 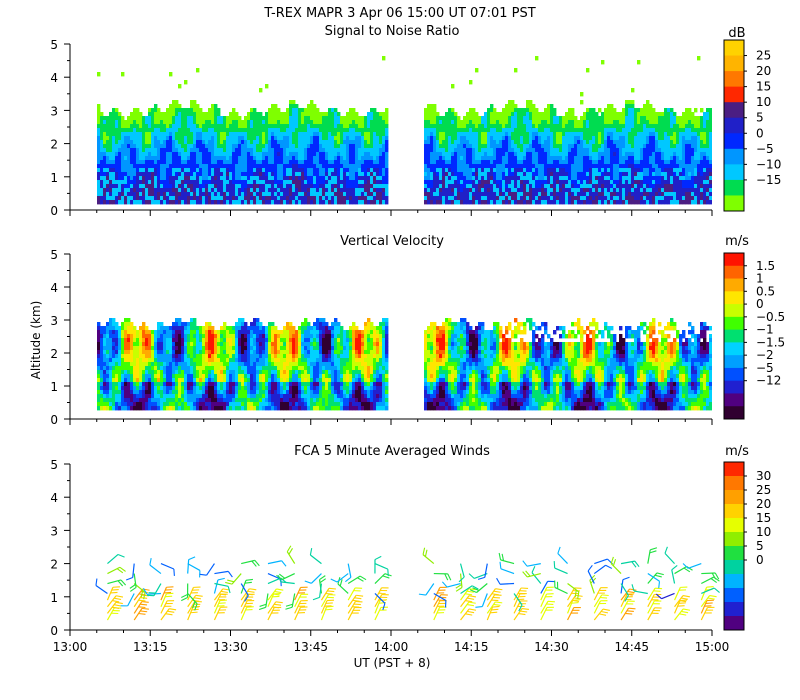 What do you see at coordinates (404, 364) in the screenshot?
I see `vv-heatmap` at bounding box center [404, 364].